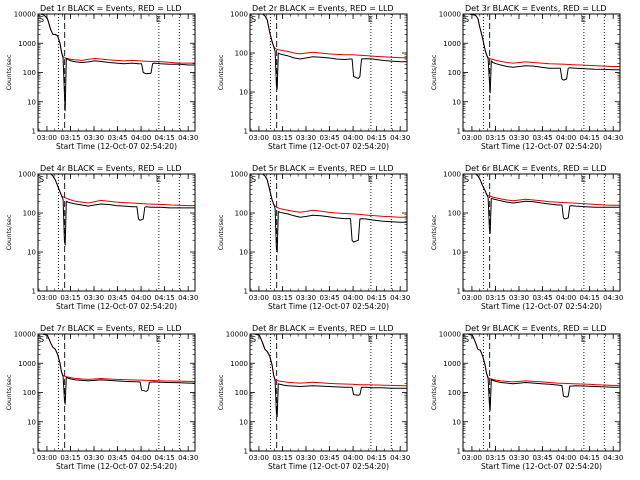  Describe the element at coordinates (536, 328) in the screenshot. I see `chart-title: Det 9r BLACK = Events, RED = LLD` at that location.